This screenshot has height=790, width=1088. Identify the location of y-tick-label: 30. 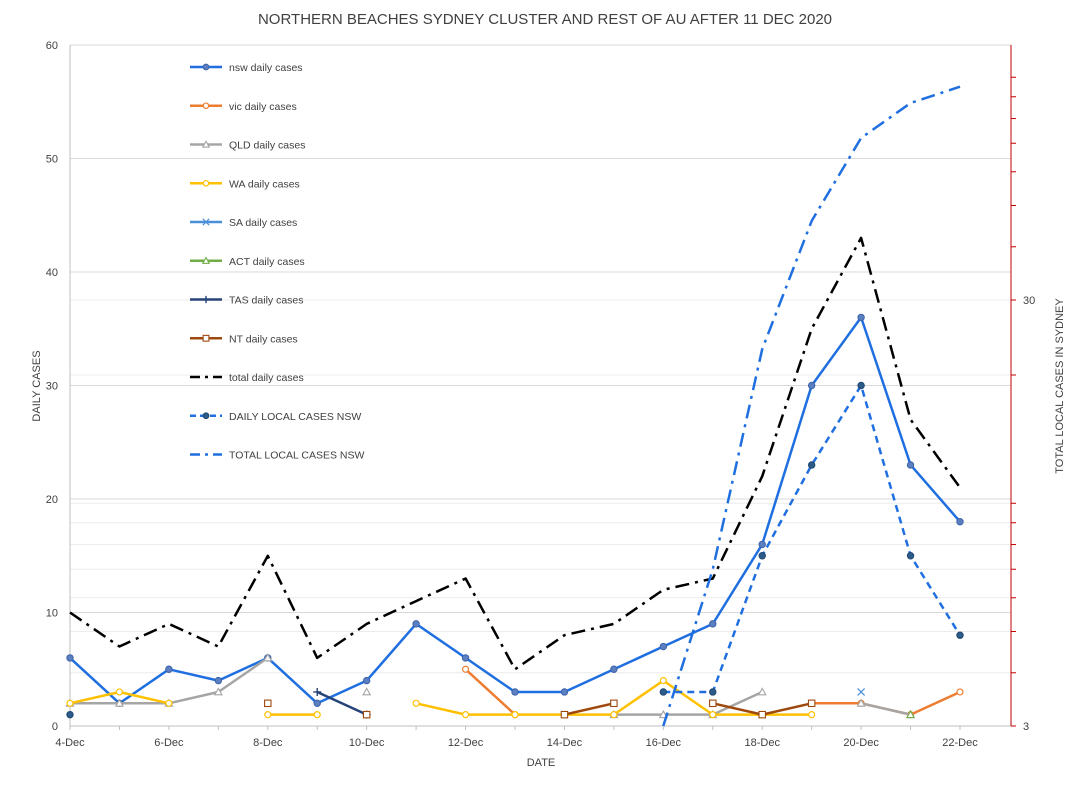
(52, 387).